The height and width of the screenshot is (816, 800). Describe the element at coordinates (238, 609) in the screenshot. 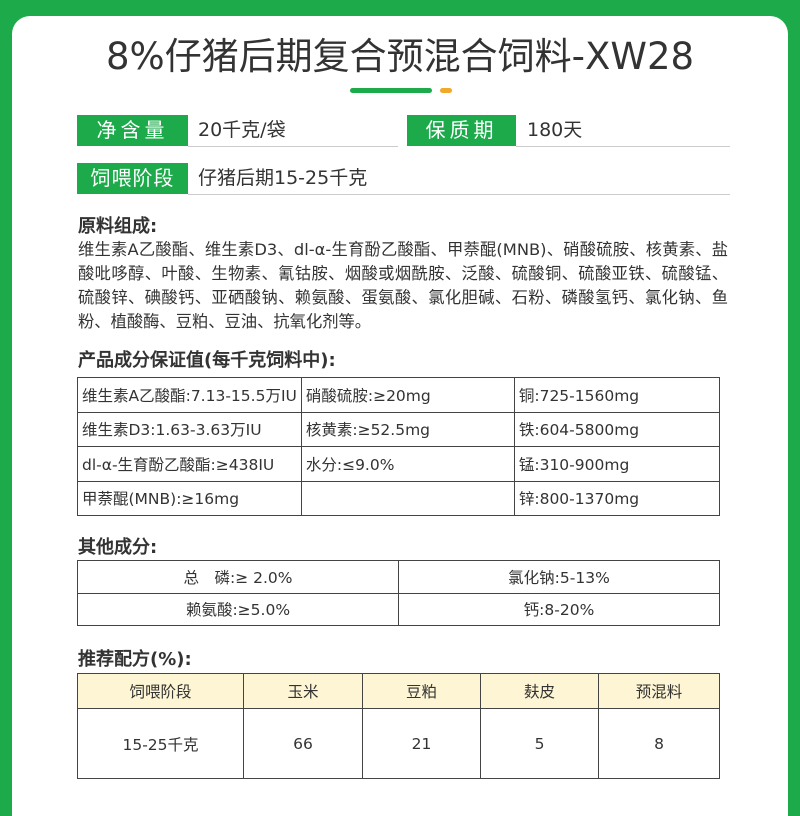

I see `table-cell: 赖氨酸:≥5.0%` at that location.